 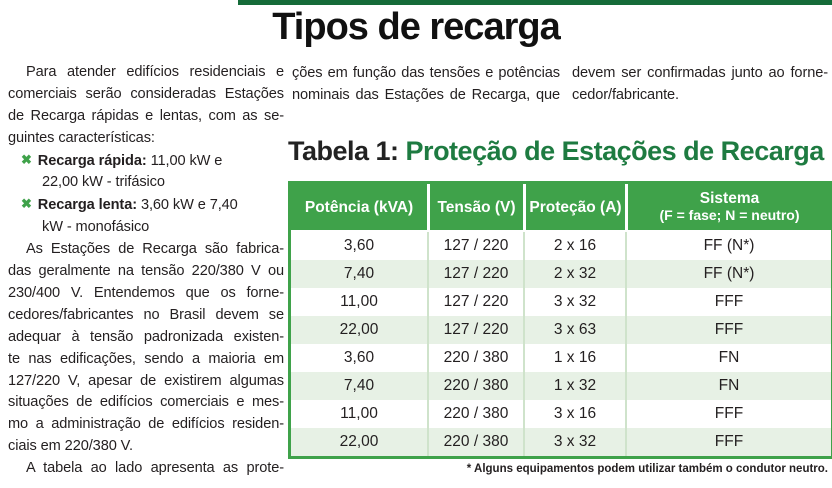 I want to click on table-row: 11,00 220 / 380 3 x 16 FFF, so click(x=561, y=414).